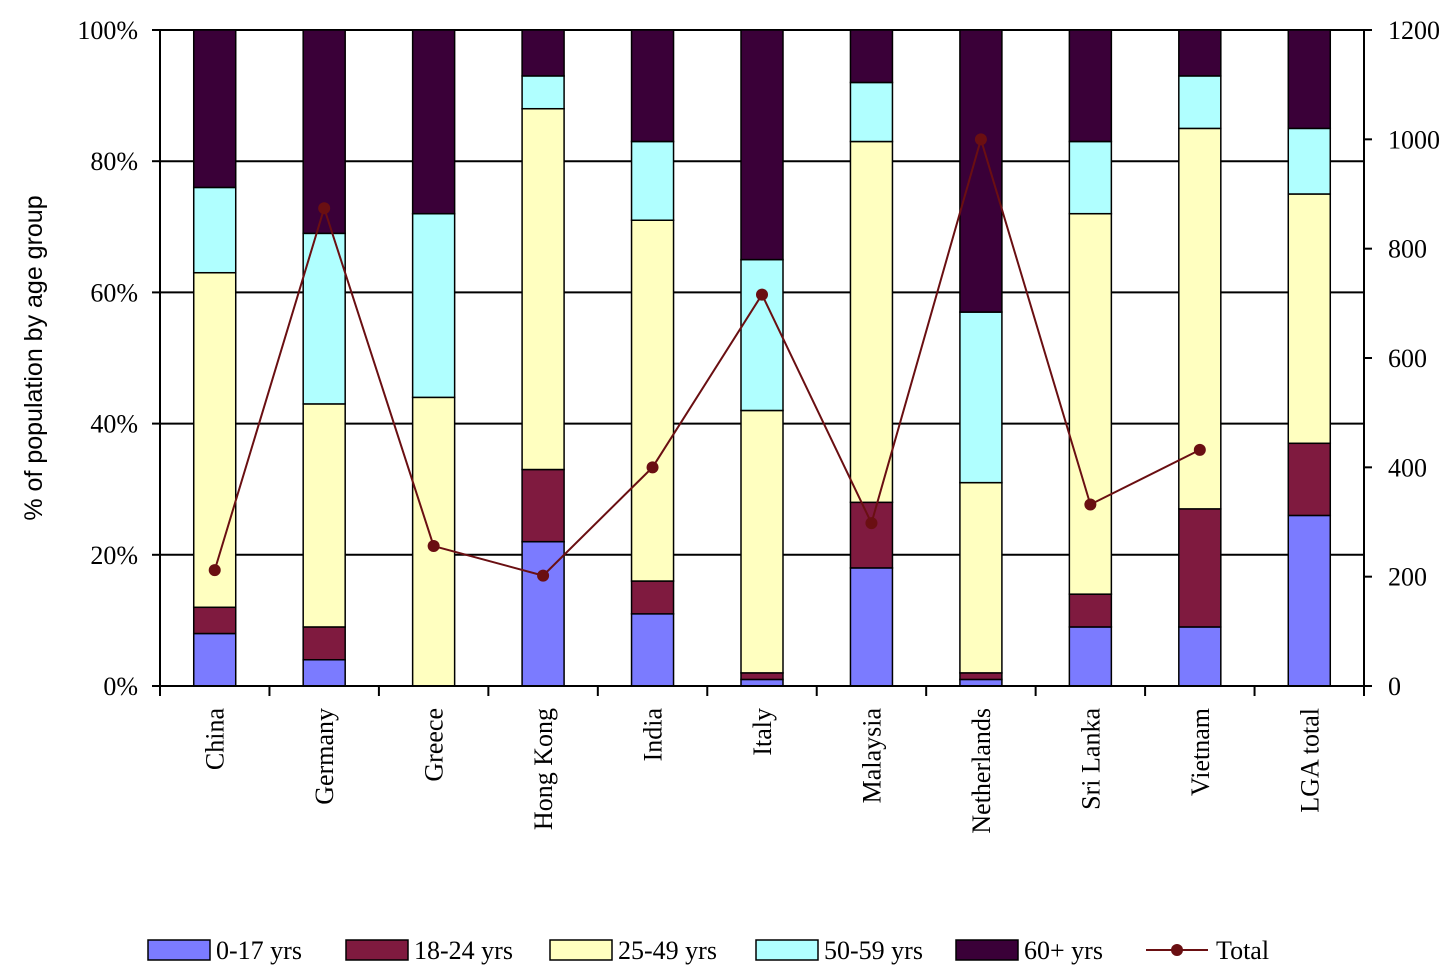 This screenshot has height=968, width=1450. What do you see at coordinates (114, 555) in the screenshot?
I see `y-tick-label: 20%` at bounding box center [114, 555].